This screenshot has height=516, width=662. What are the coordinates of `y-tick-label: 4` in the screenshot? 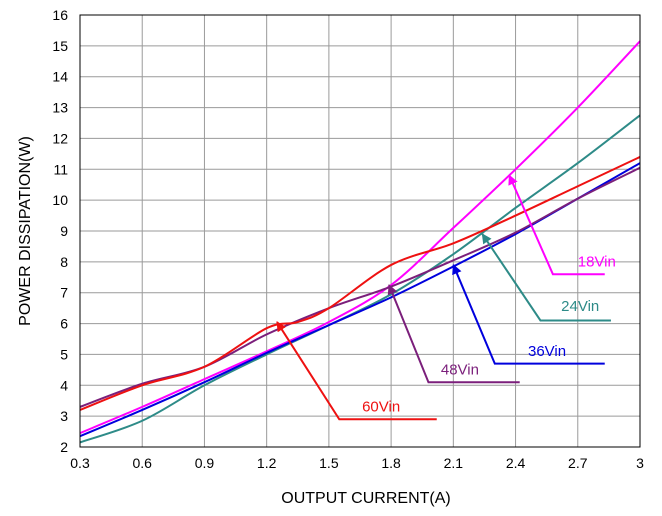 It's located at (64, 385).